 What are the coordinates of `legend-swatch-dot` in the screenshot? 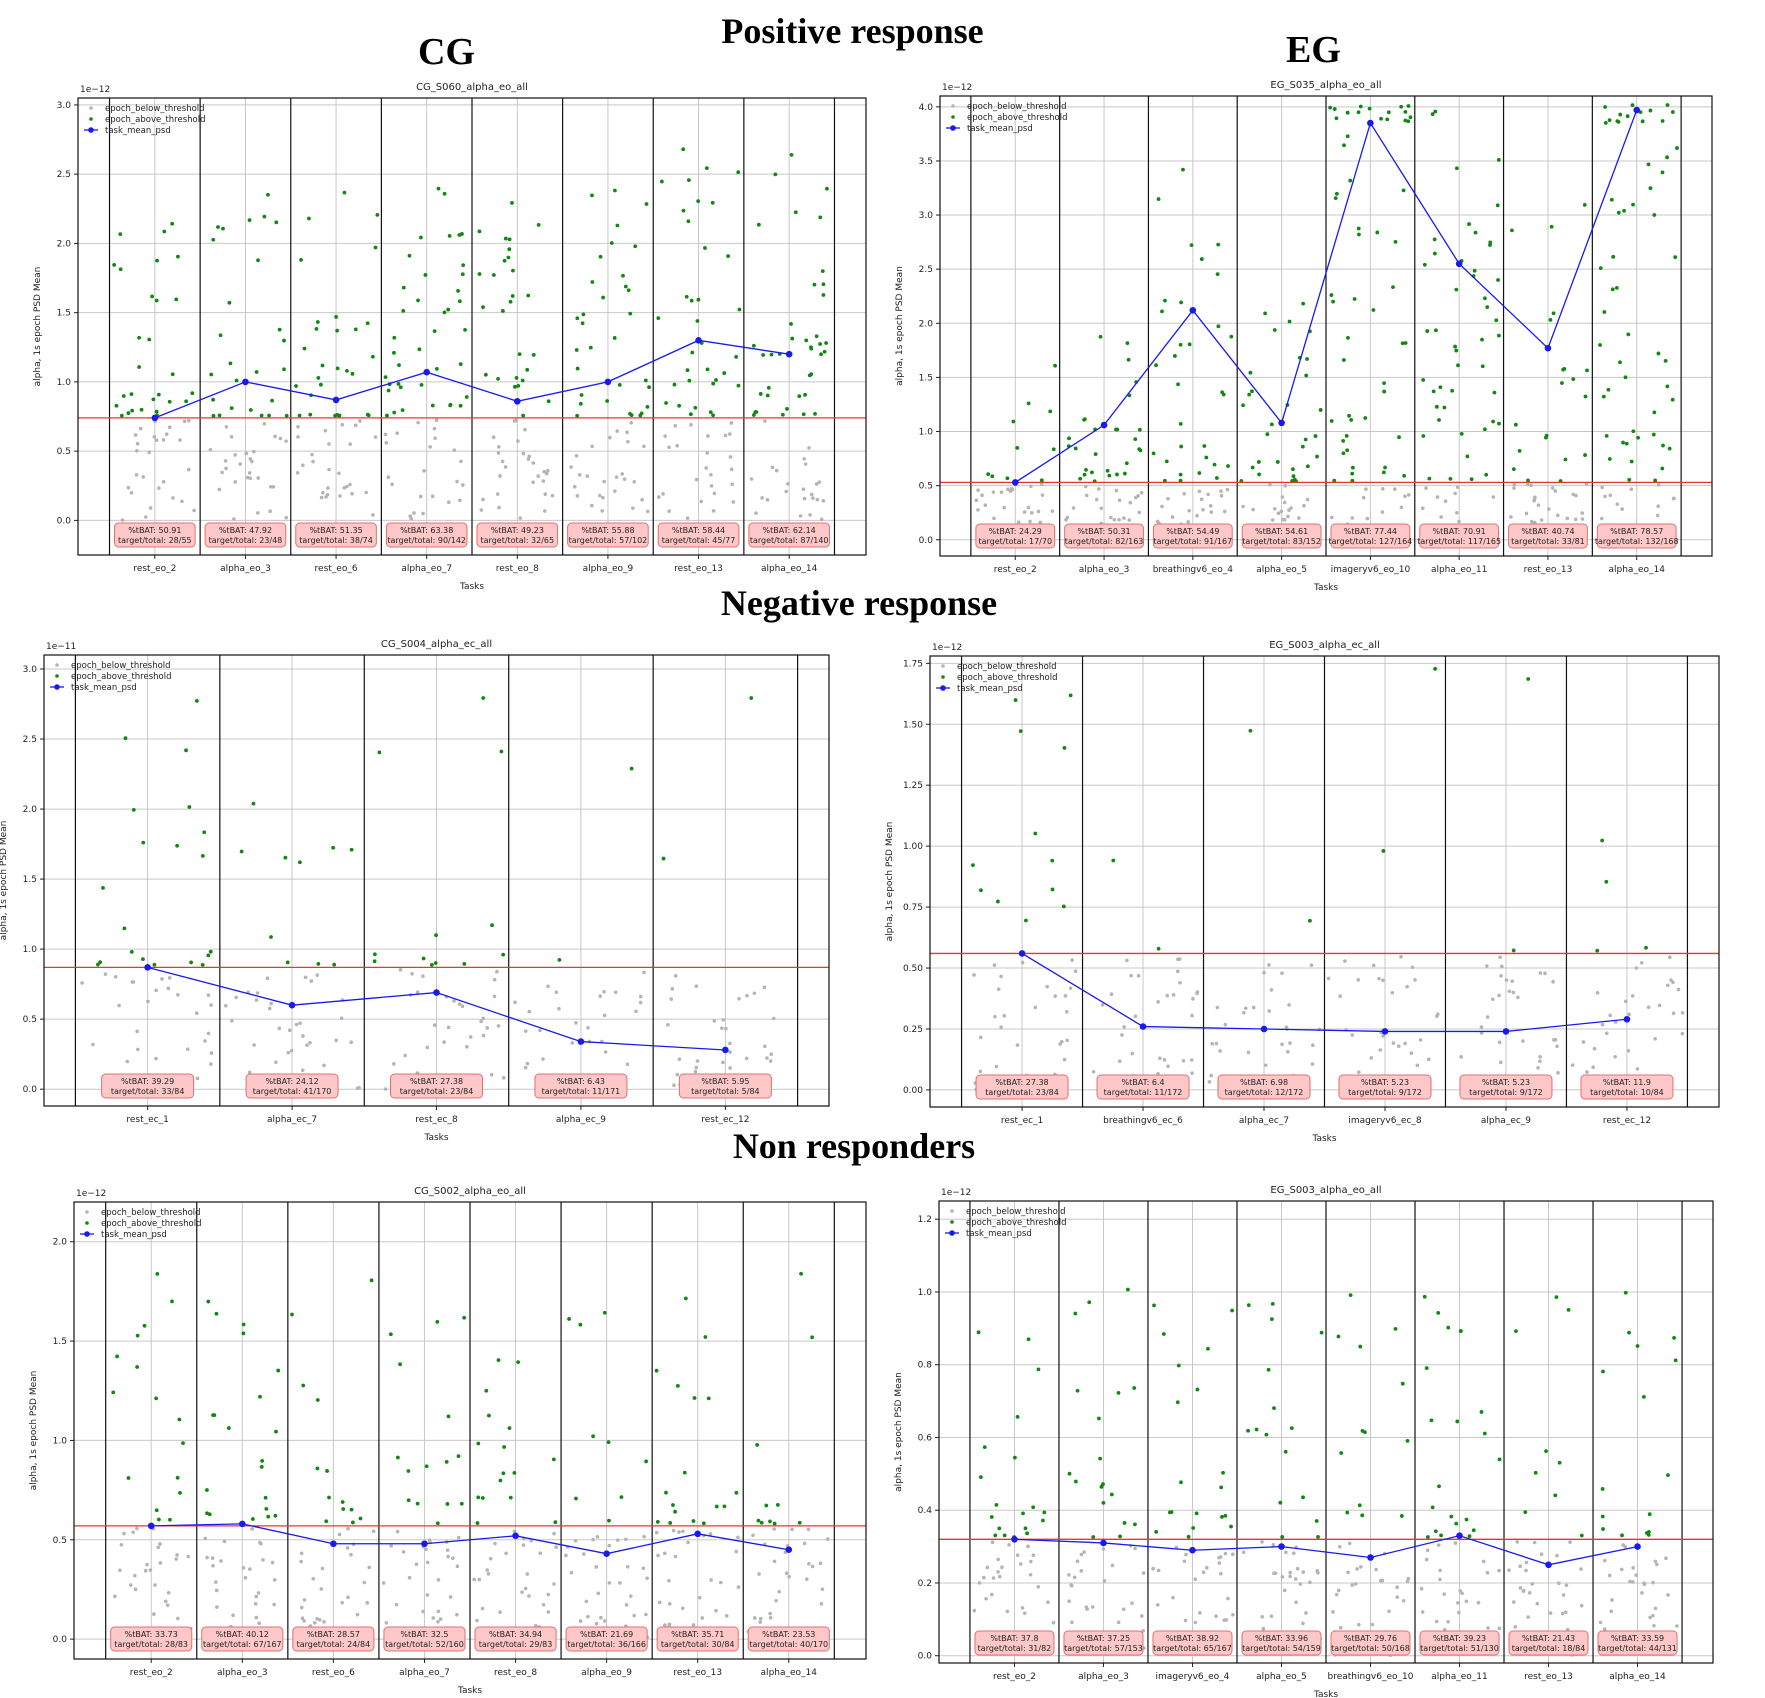 It's located at (953, 106).